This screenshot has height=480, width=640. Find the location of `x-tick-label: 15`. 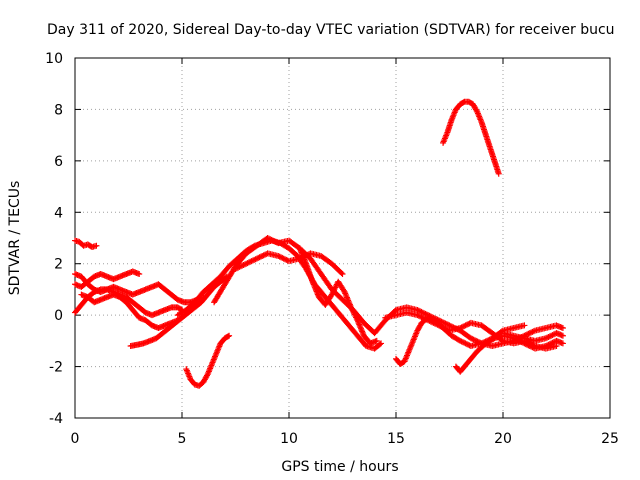

x-tick-label: 15 is located at coordinates (396, 439).